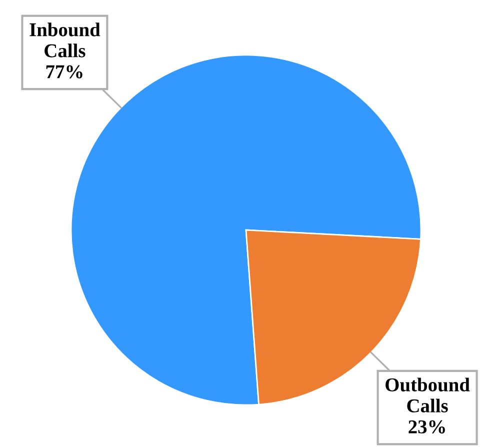 Image resolution: width=504 pixels, height=447 pixels. Describe the element at coordinates (65, 40) in the screenshot. I see `slice-label: Inbound Calls` at that location.